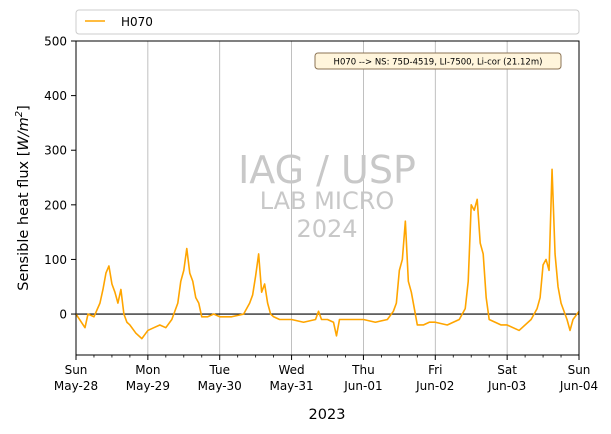  I want to click on x-tick-label-day: Wed, so click(291, 370).